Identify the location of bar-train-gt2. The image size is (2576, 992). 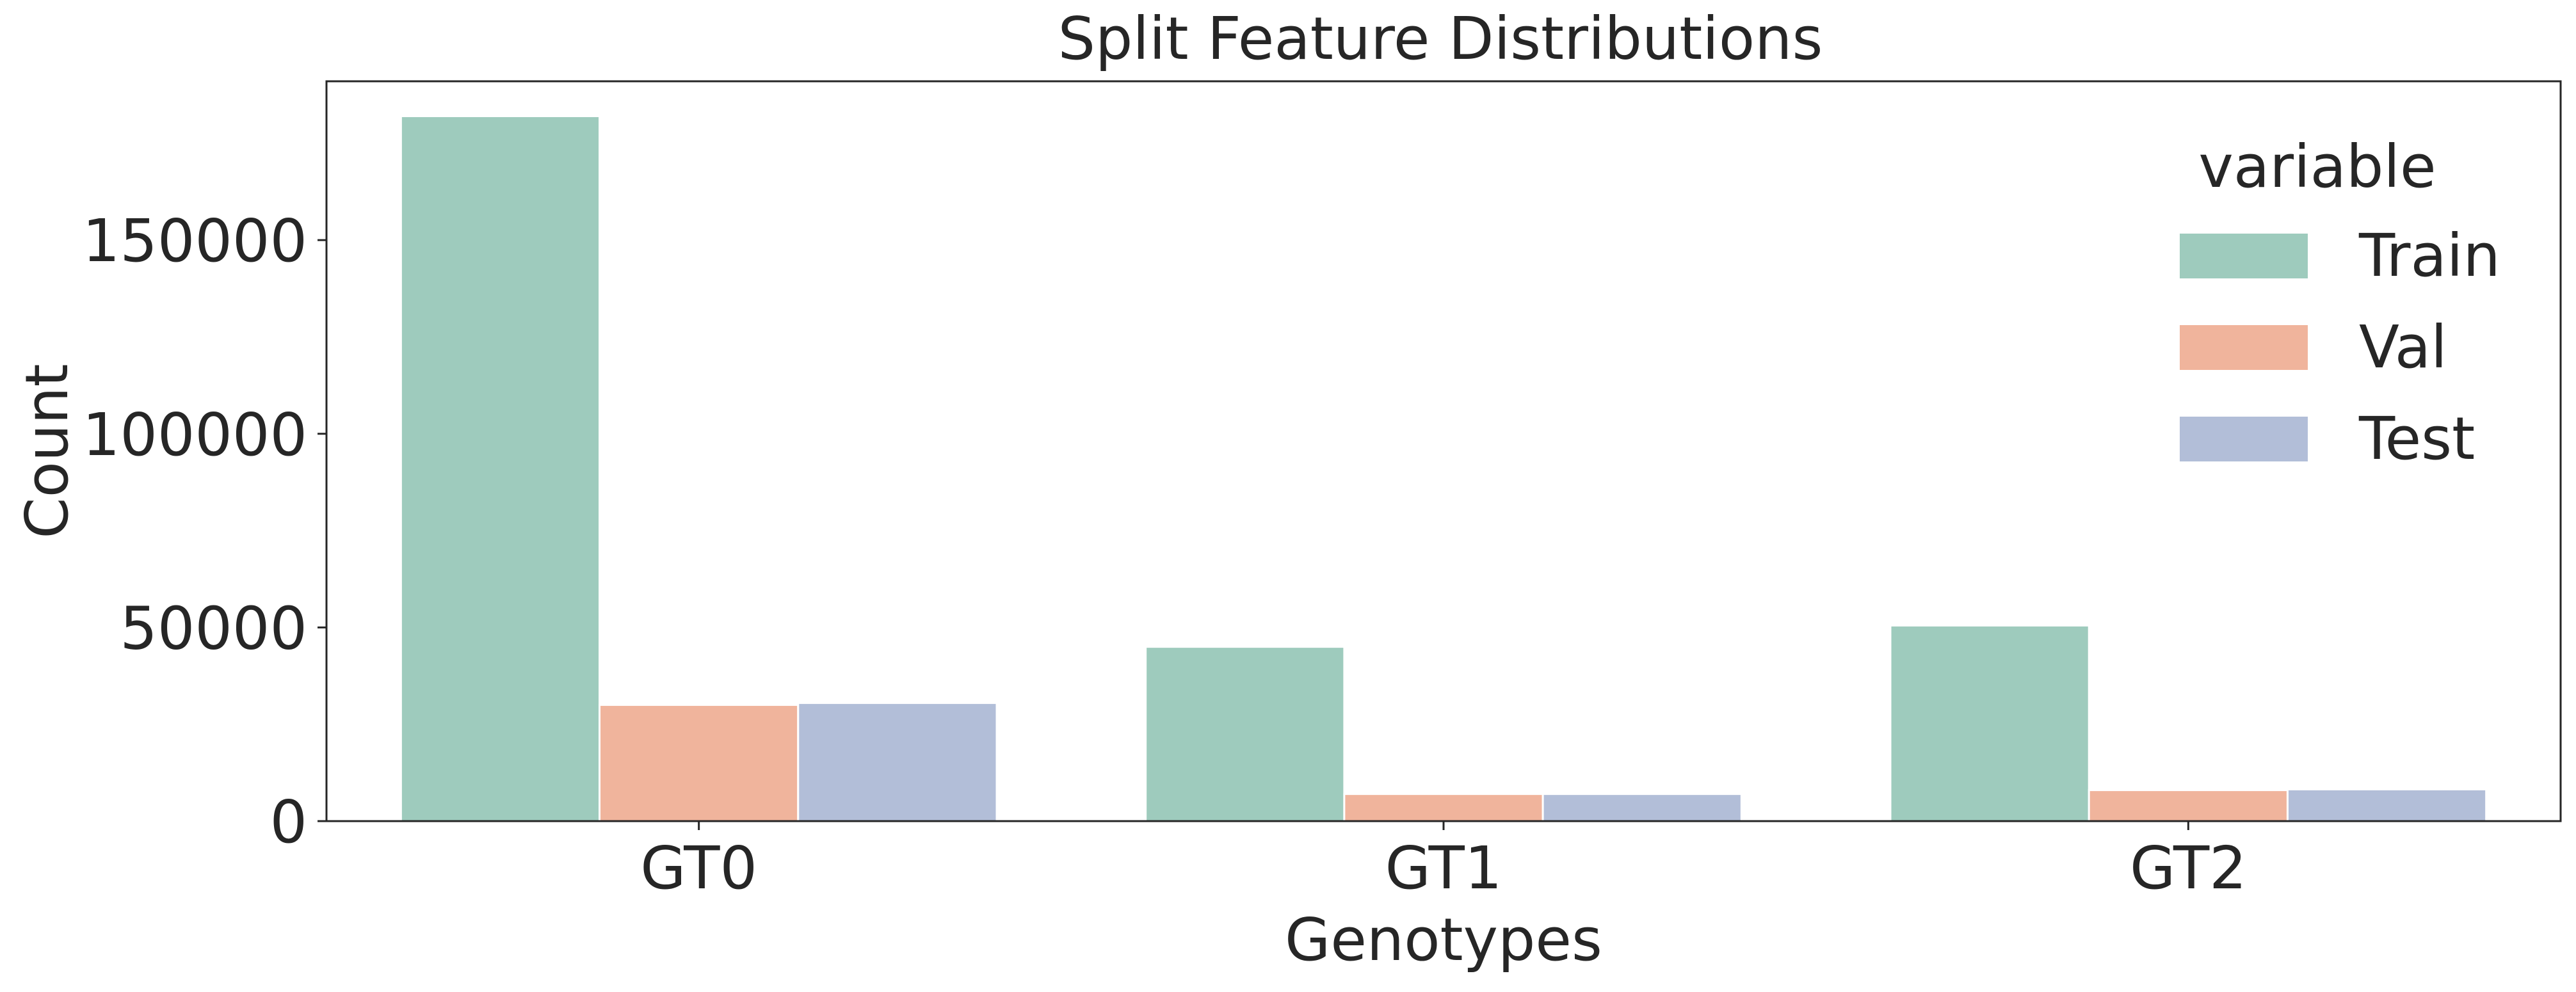
(1989, 723).